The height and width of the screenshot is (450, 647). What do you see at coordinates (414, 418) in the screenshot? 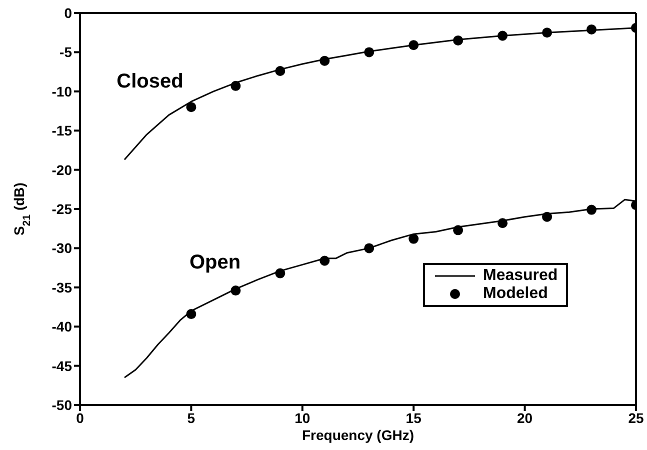
I see `x-tick-label: 15` at bounding box center [414, 418].